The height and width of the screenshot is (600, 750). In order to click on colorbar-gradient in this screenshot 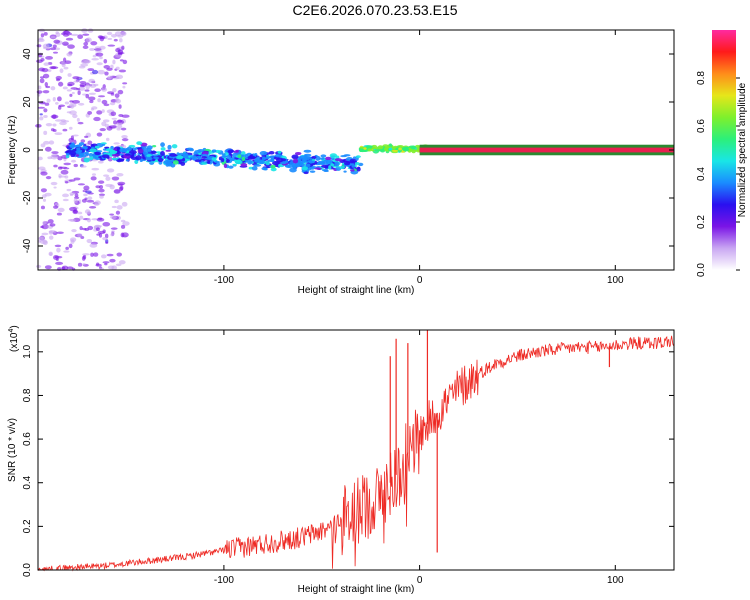, I will do `click(724, 150)`.